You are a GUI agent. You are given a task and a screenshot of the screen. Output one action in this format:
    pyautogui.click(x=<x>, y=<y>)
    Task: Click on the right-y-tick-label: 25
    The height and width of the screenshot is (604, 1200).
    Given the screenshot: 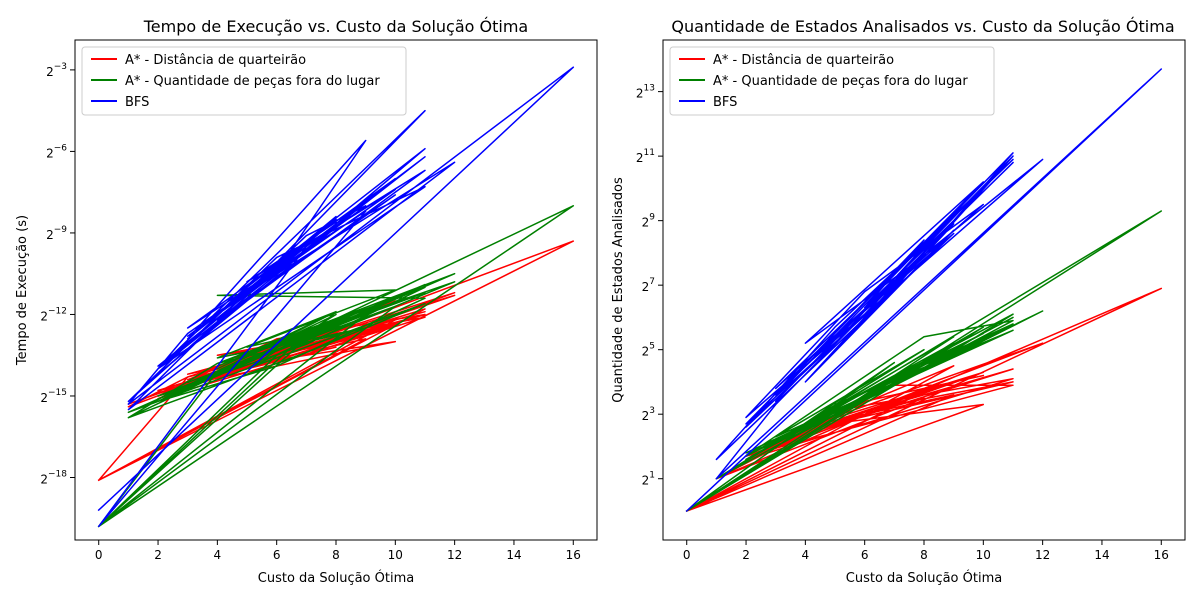 What is the action you would take?
    pyautogui.click(x=648, y=350)
    